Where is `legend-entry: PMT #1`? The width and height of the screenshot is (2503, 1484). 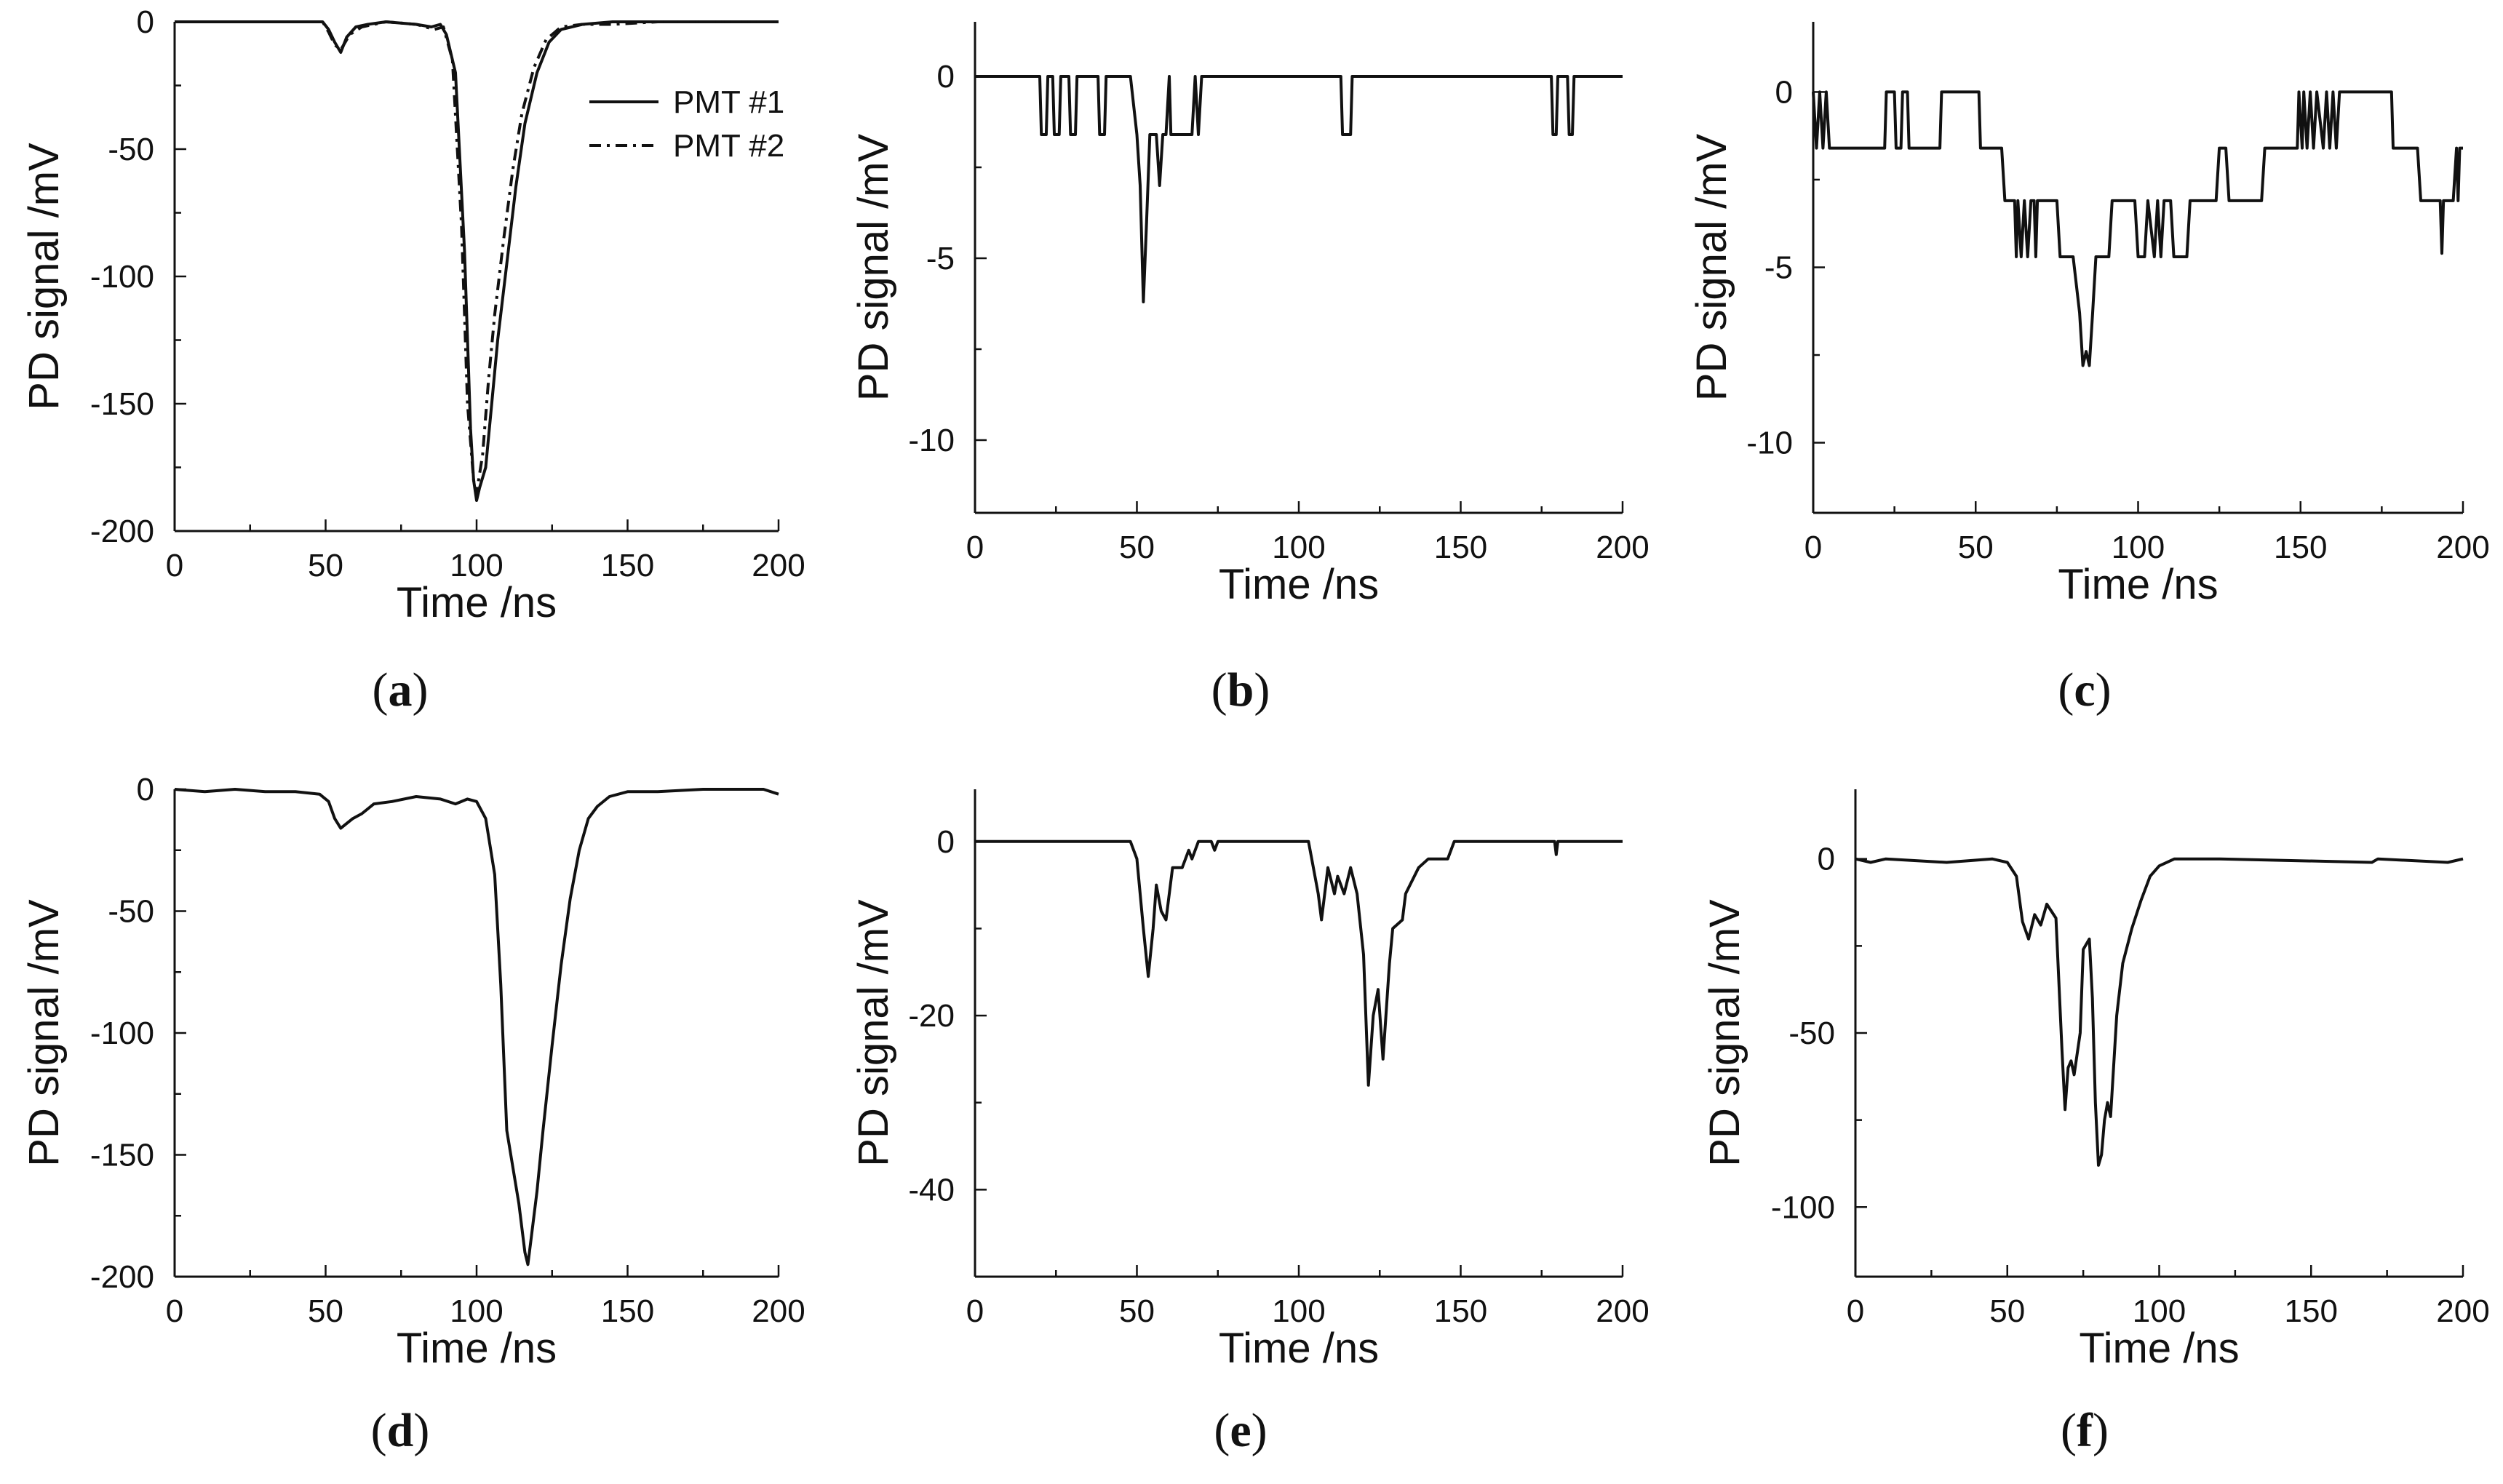
legend-entry: PMT #1 is located at coordinates (729, 102).